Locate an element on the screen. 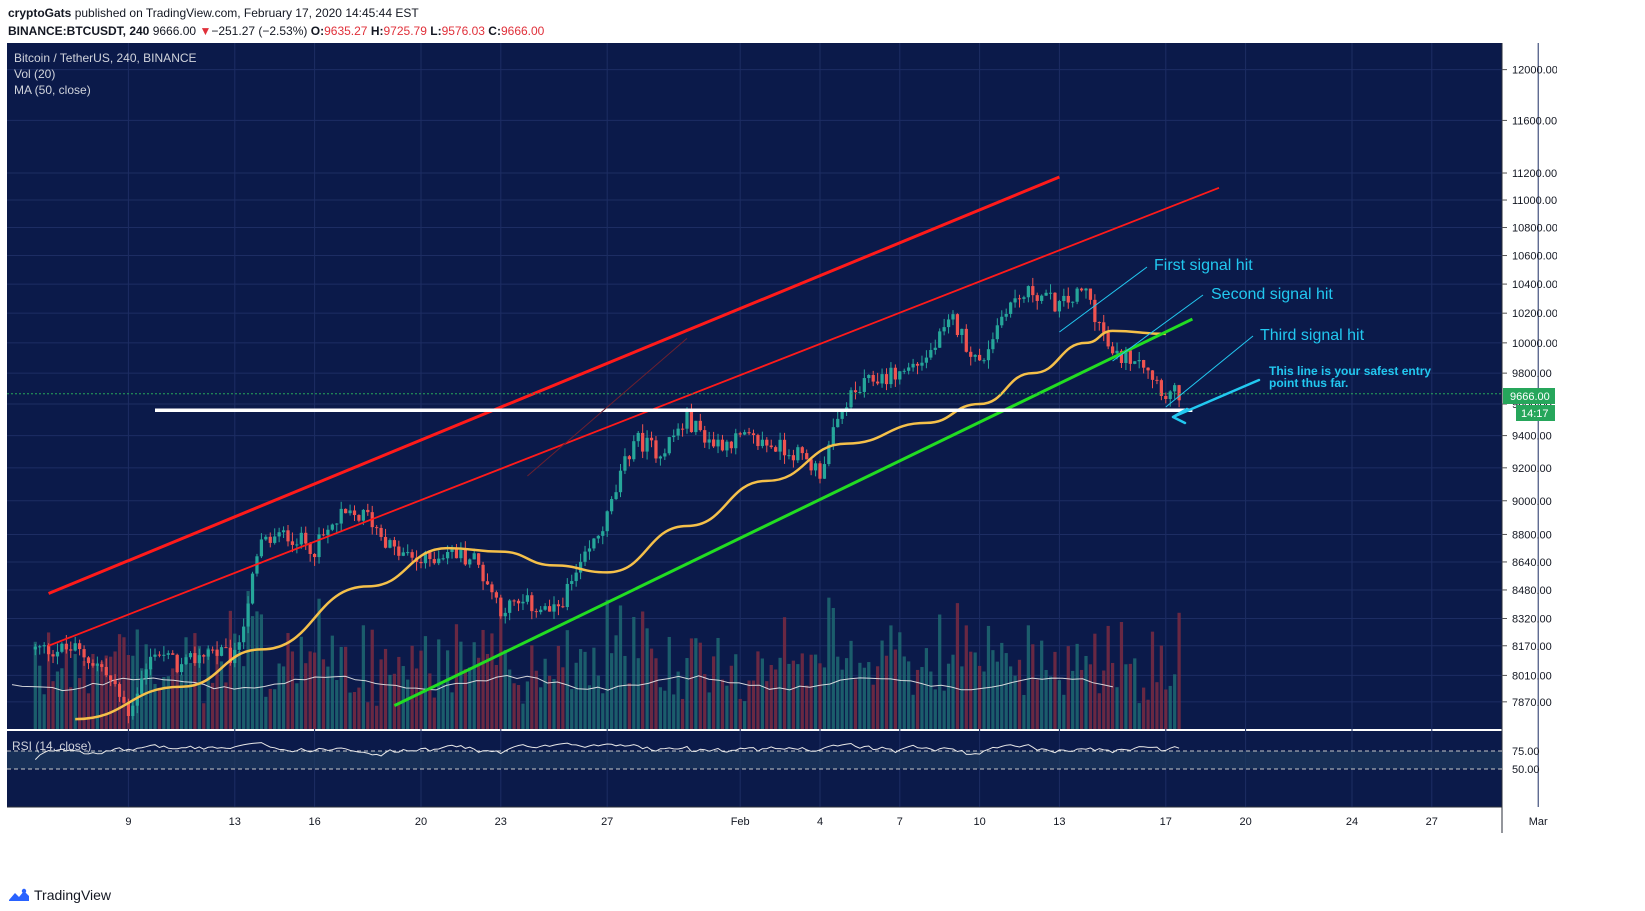 The width and height of the screenshot is (1645, 911). tradingview-footer: TradingView is located at coordinates (59, 895).